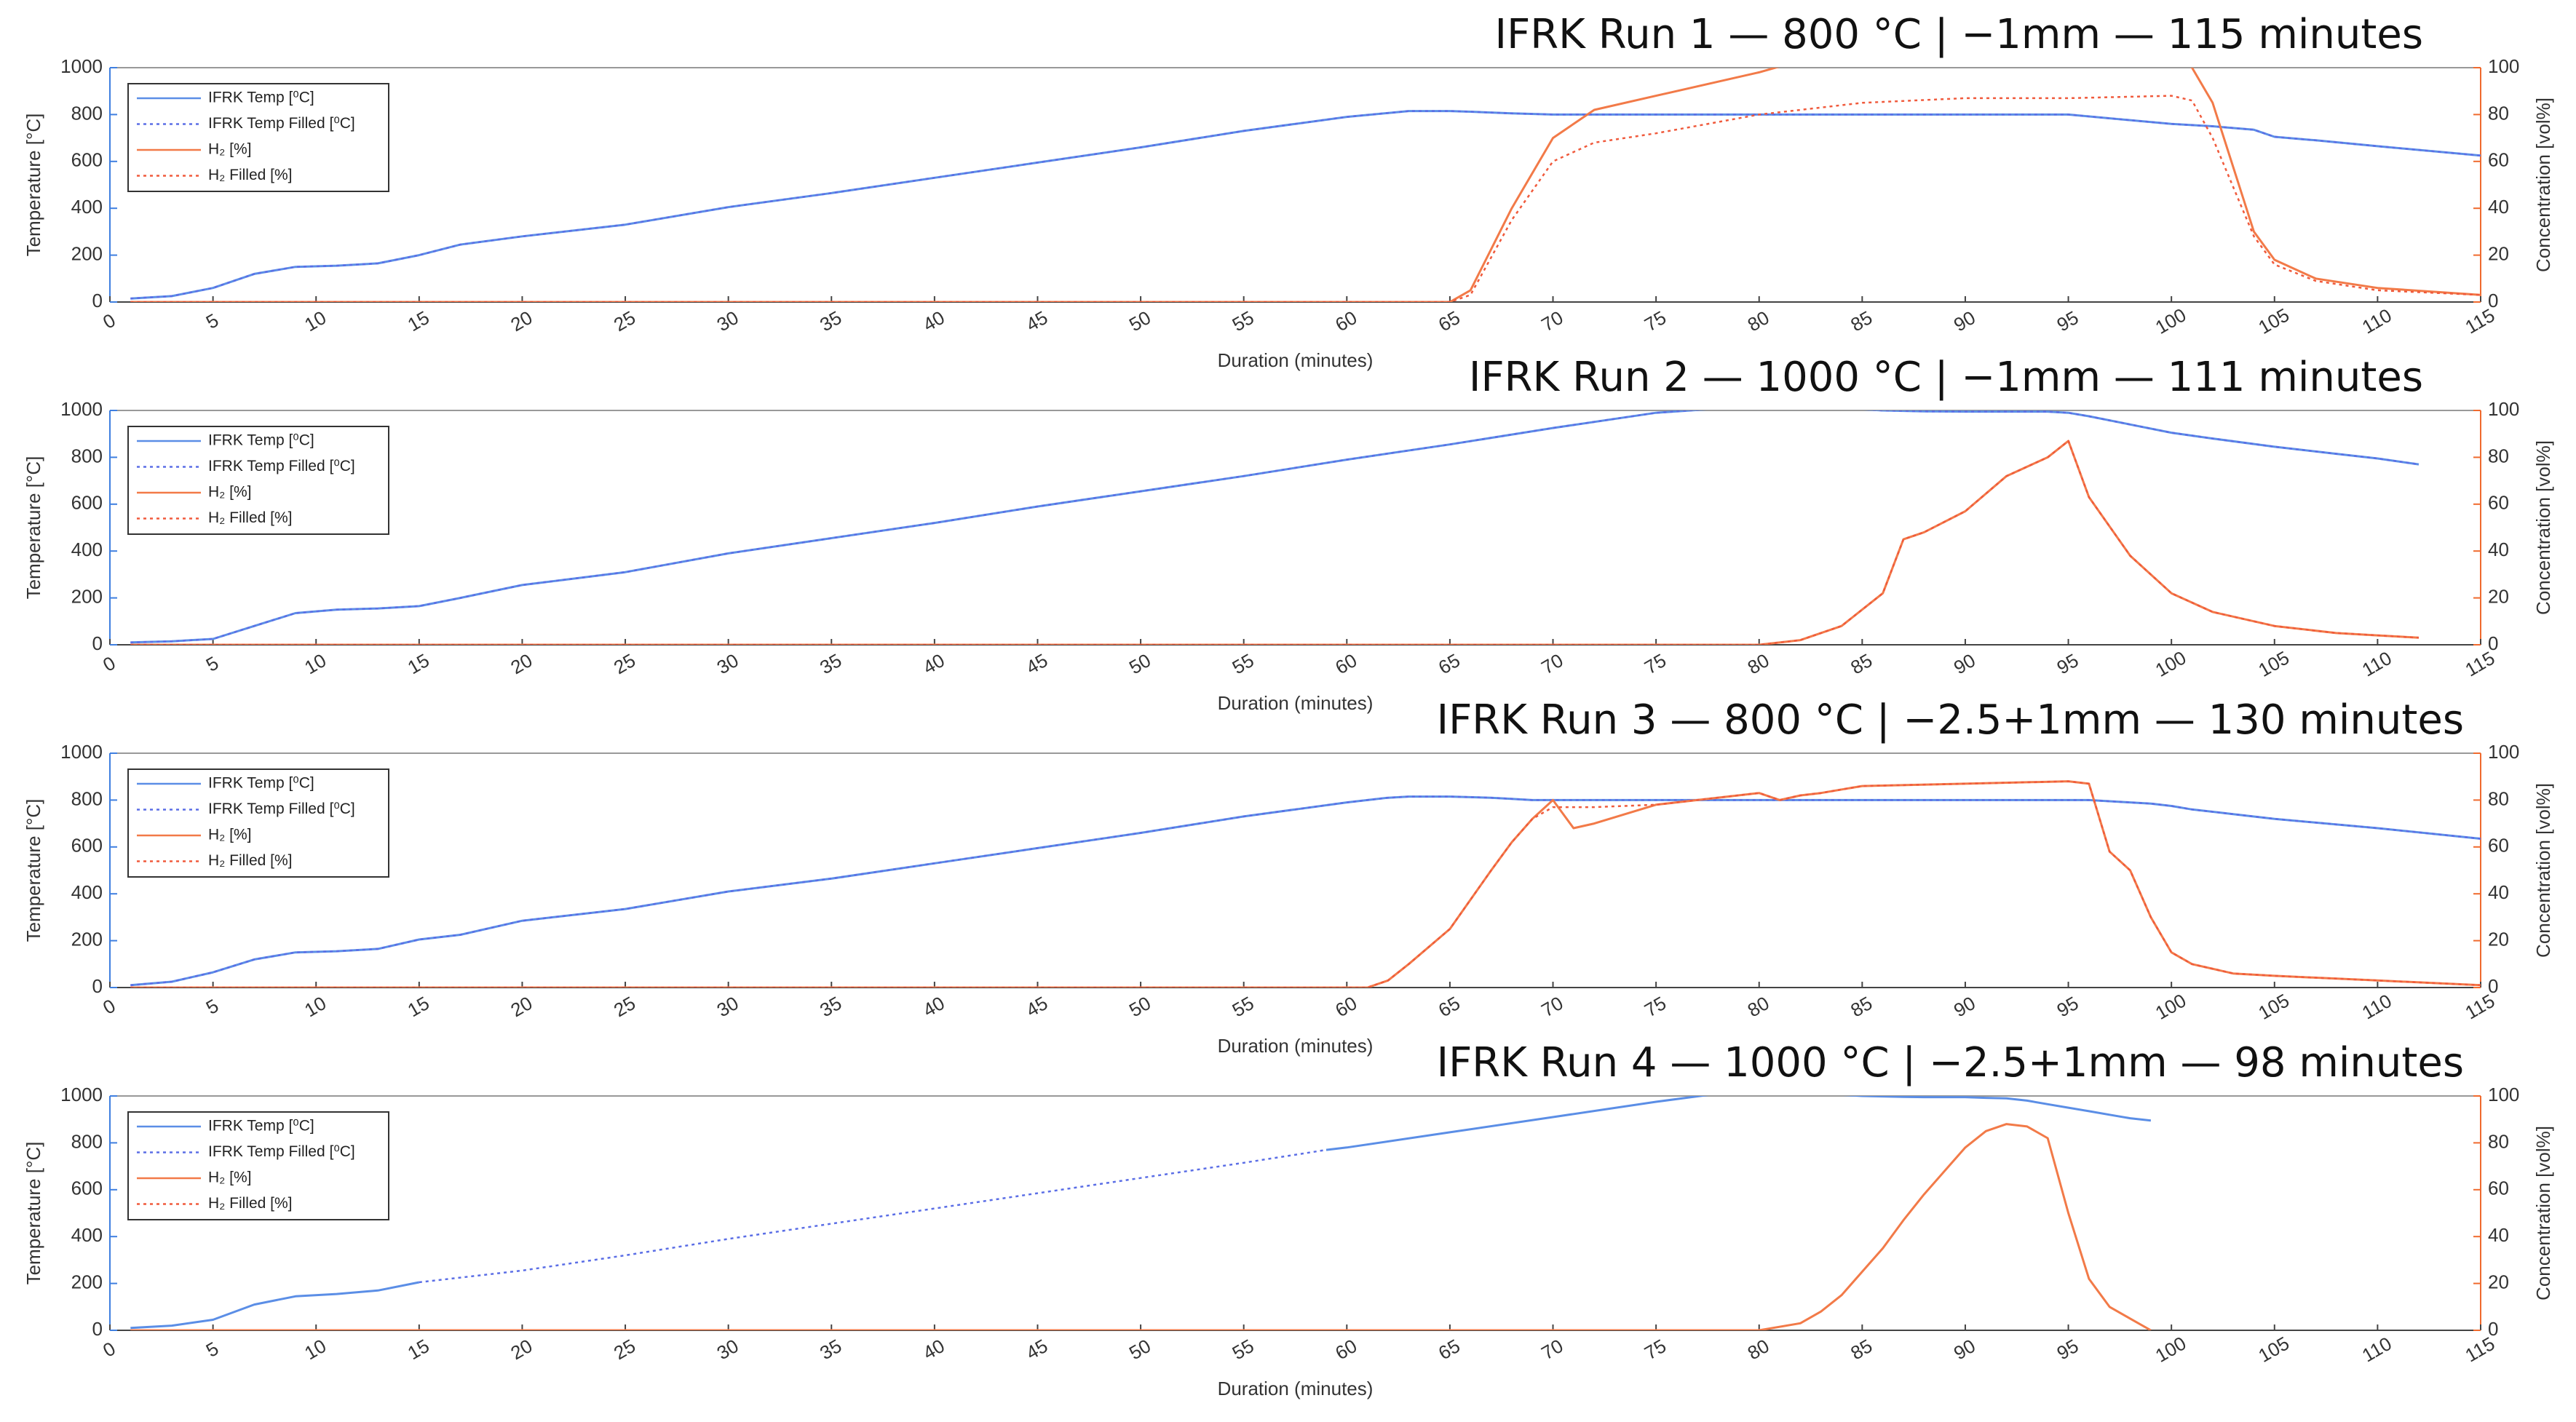  What do you see at coordinates (315, 1007) in the screenshot?
I see `x-tick-label: 10` at bounding box center [315, 1007].